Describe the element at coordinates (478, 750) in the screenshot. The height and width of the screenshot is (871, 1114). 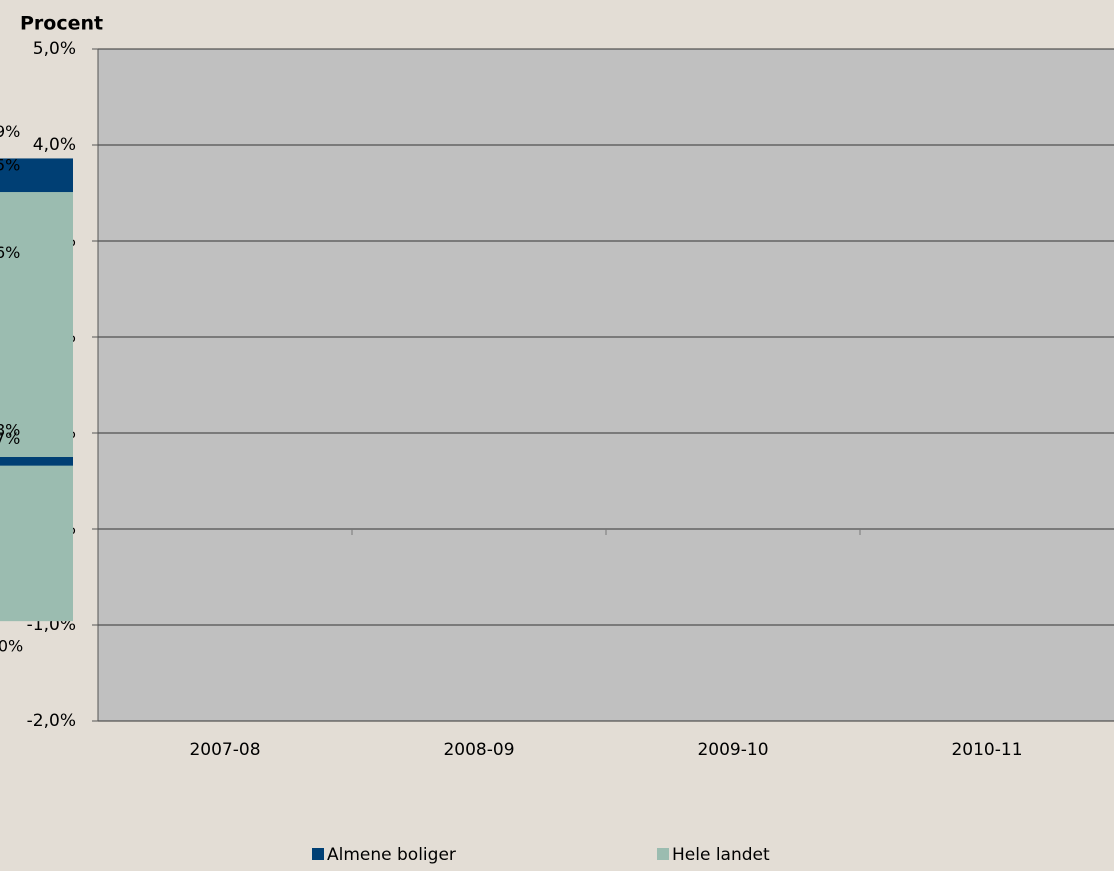
I see `x-tick-label: 2008-09` at that location.